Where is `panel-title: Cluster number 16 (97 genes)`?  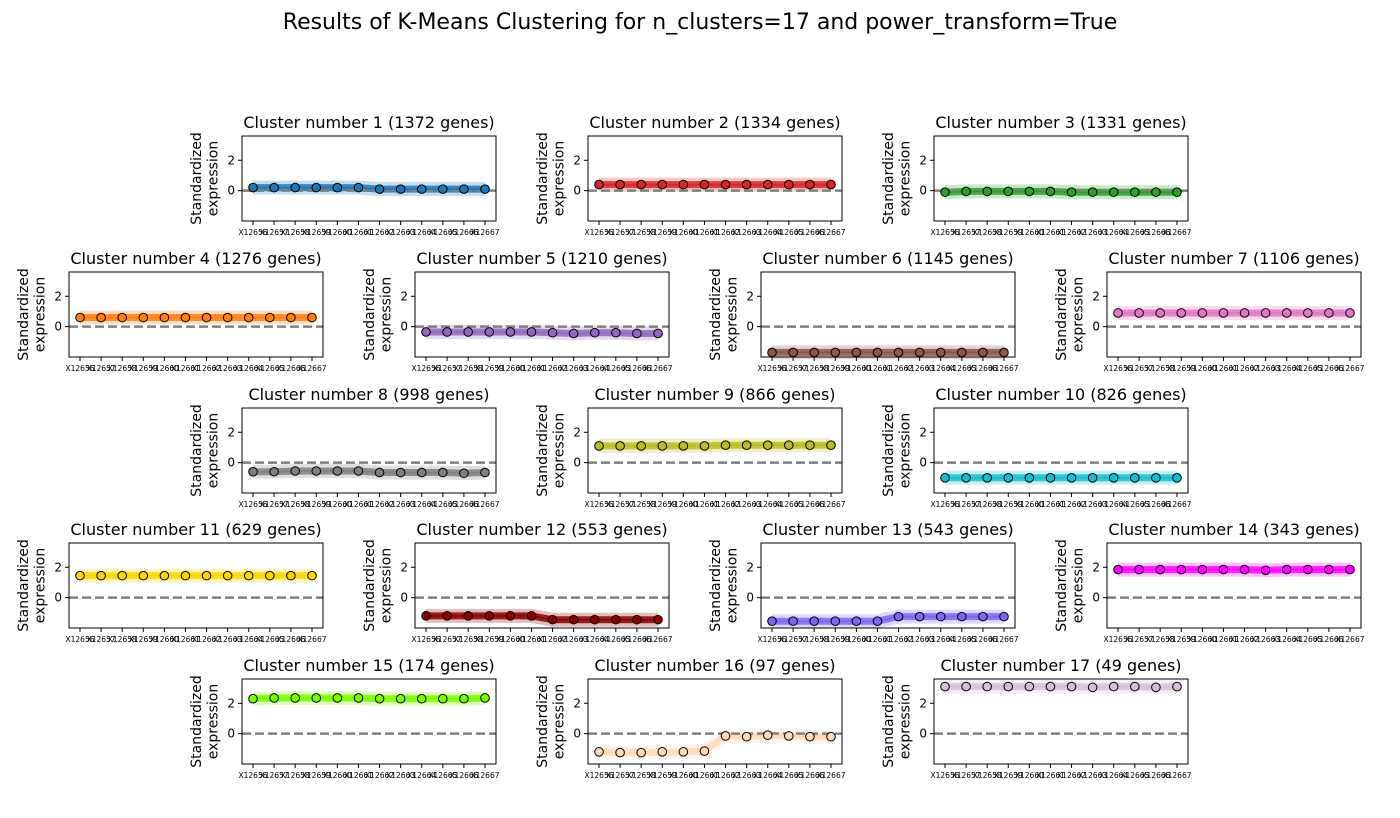
panel-title: Cluster number 16 (97 genes) is located at coordinates (714, 665).